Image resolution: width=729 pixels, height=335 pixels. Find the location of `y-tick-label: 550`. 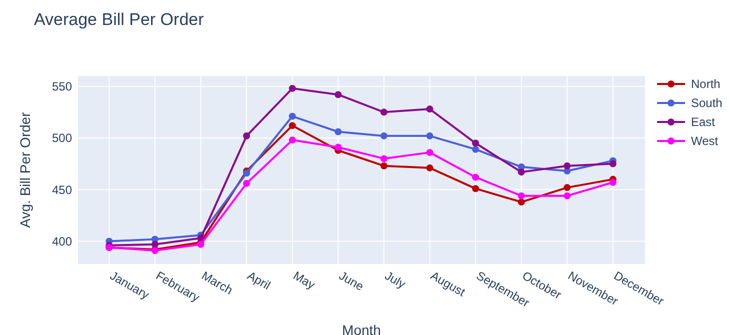

y-tick-label: 550 is located at coordinates (62, 87).